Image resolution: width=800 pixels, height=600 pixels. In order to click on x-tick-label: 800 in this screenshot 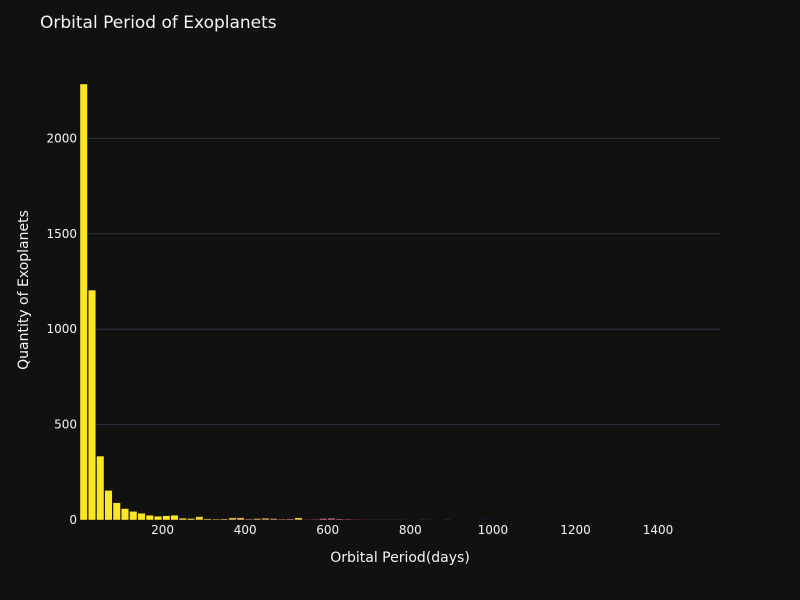, I will do `click(410, 530)`.